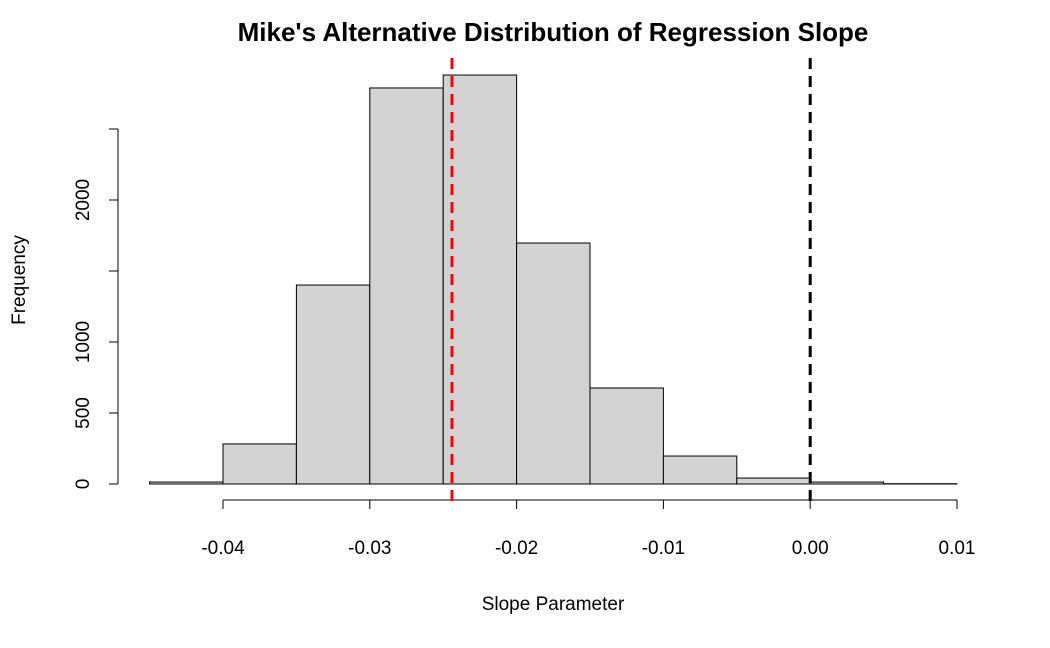  What do you see at coordinates (663, 548) in the screenshot?
I see `x-tick-label: -0.01` at bounding box center [663, 548].